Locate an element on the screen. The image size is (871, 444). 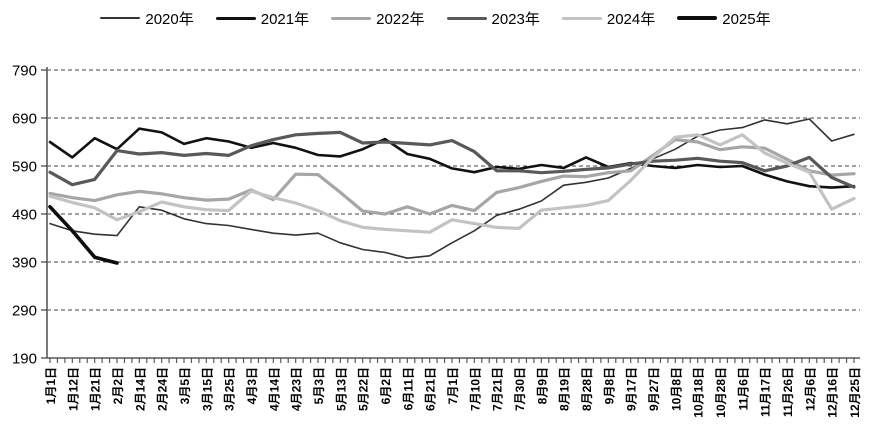
x-tick-label-group: 1月12日 is located at coordinates (73, 389).